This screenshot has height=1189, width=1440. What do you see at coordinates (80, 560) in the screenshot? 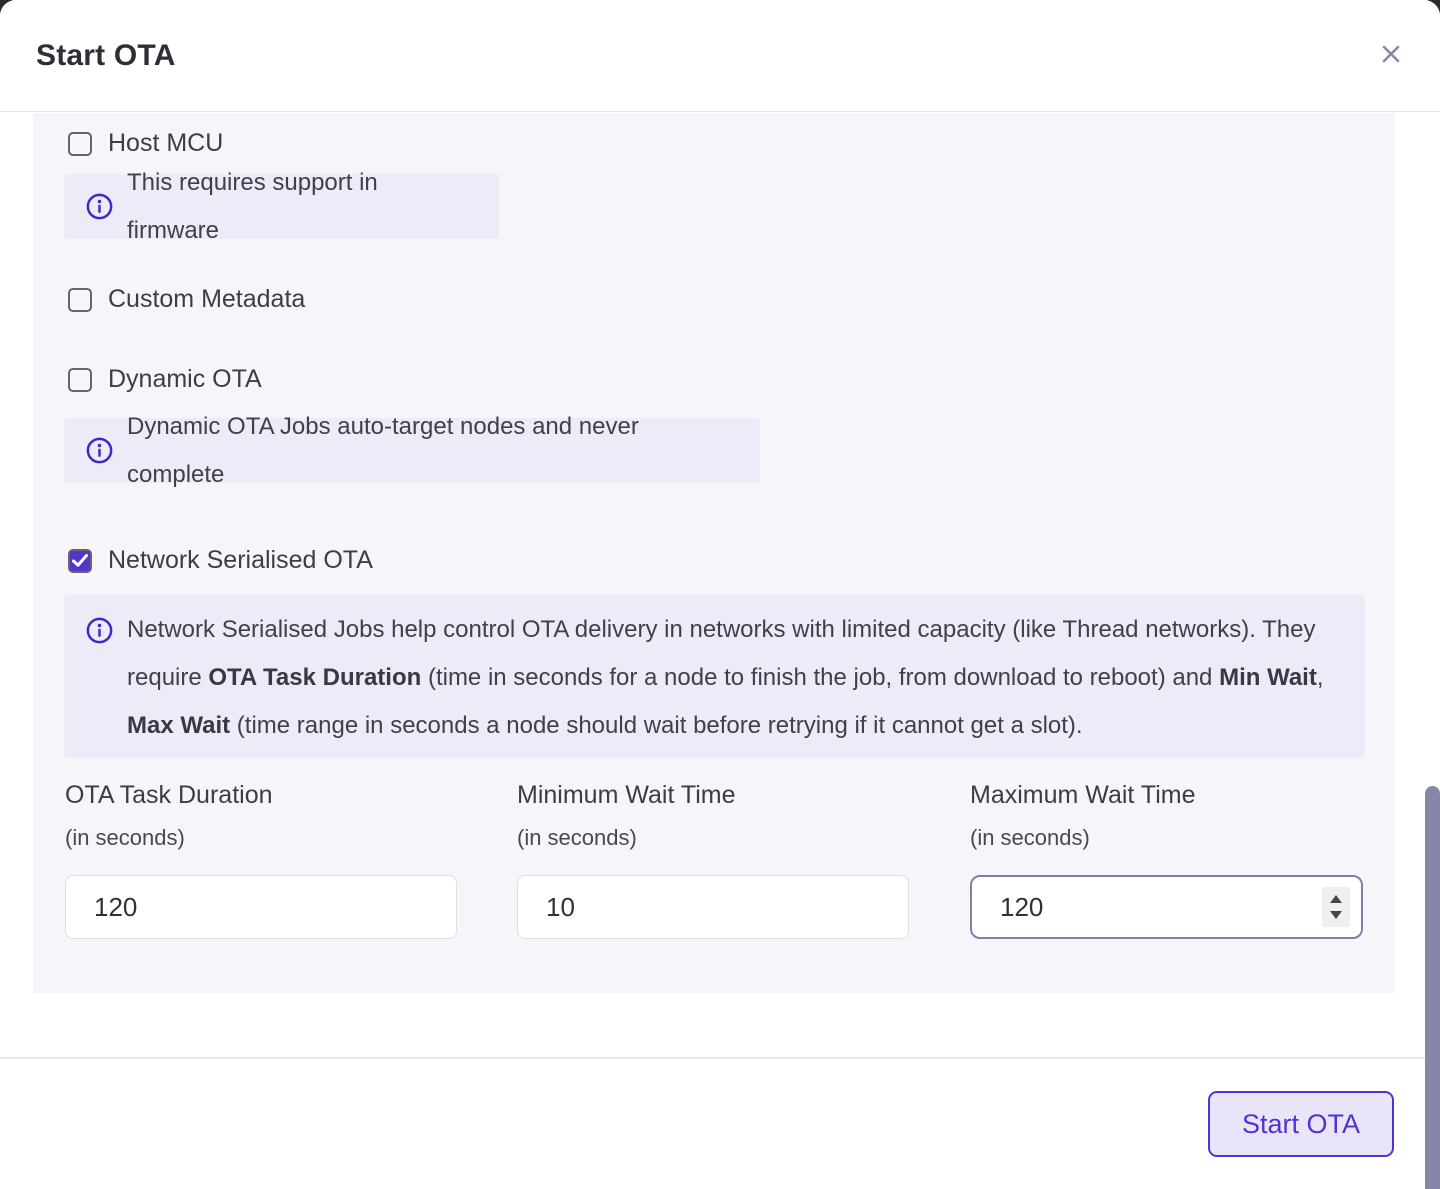
I see `network-serialised-ota-checkbox` at bounding box center [80, 560].